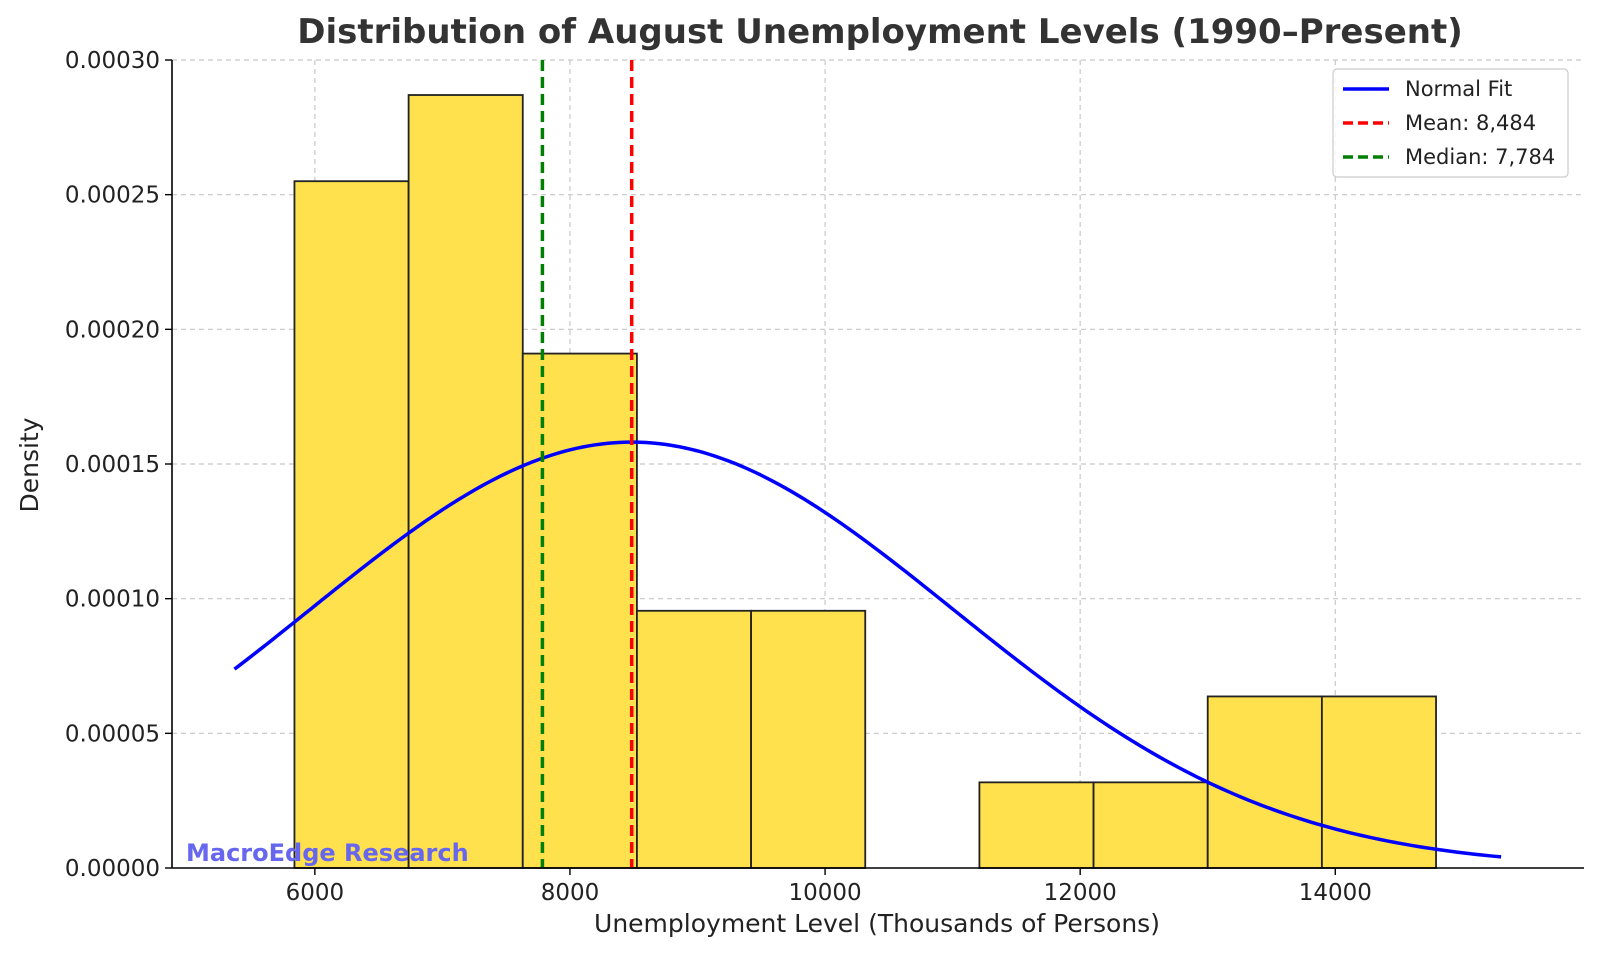 Image resolution: width=1600 pixels, height=954 pixels. What do you see at coordinates (315, 893) in the screenshot?
I see `x-tick-label-0: 6000` at bounding box center [315, 893].